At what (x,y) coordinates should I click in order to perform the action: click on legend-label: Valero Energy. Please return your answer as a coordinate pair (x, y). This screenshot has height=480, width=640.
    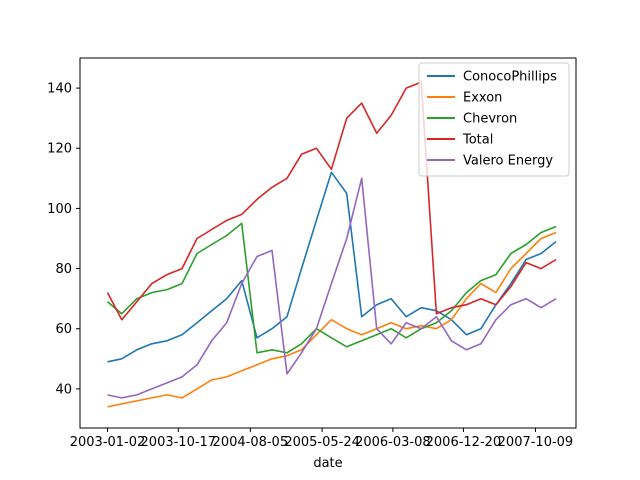
    Looking at the image, I should click on (508, 161).